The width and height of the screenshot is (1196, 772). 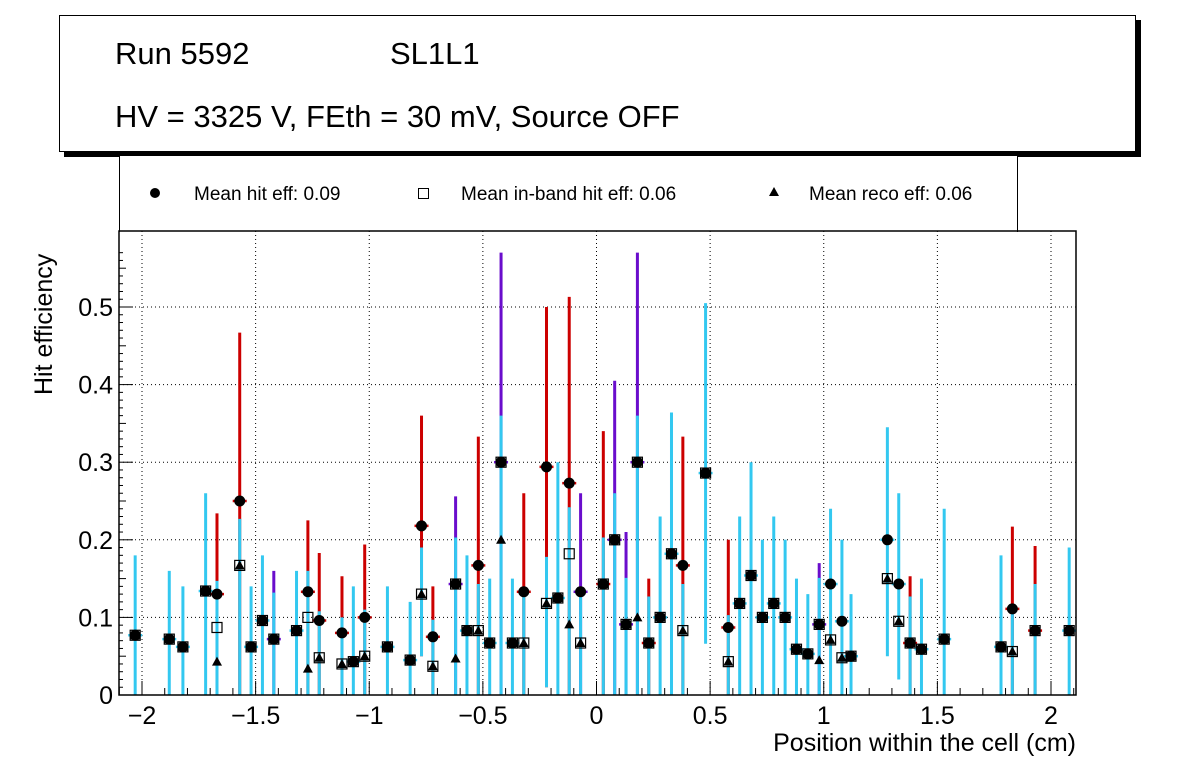 I want to click on x-tick-label: −0.5, so click(x=482, y=716).